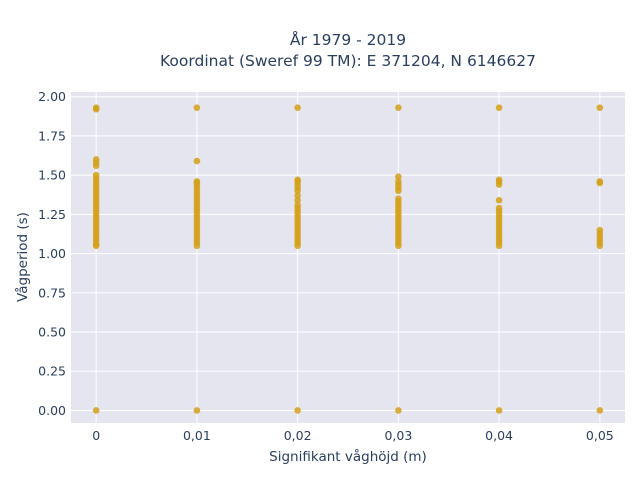  I want to click on x-axis-label: Signifikant våghöjd (m), so click(348, 456).